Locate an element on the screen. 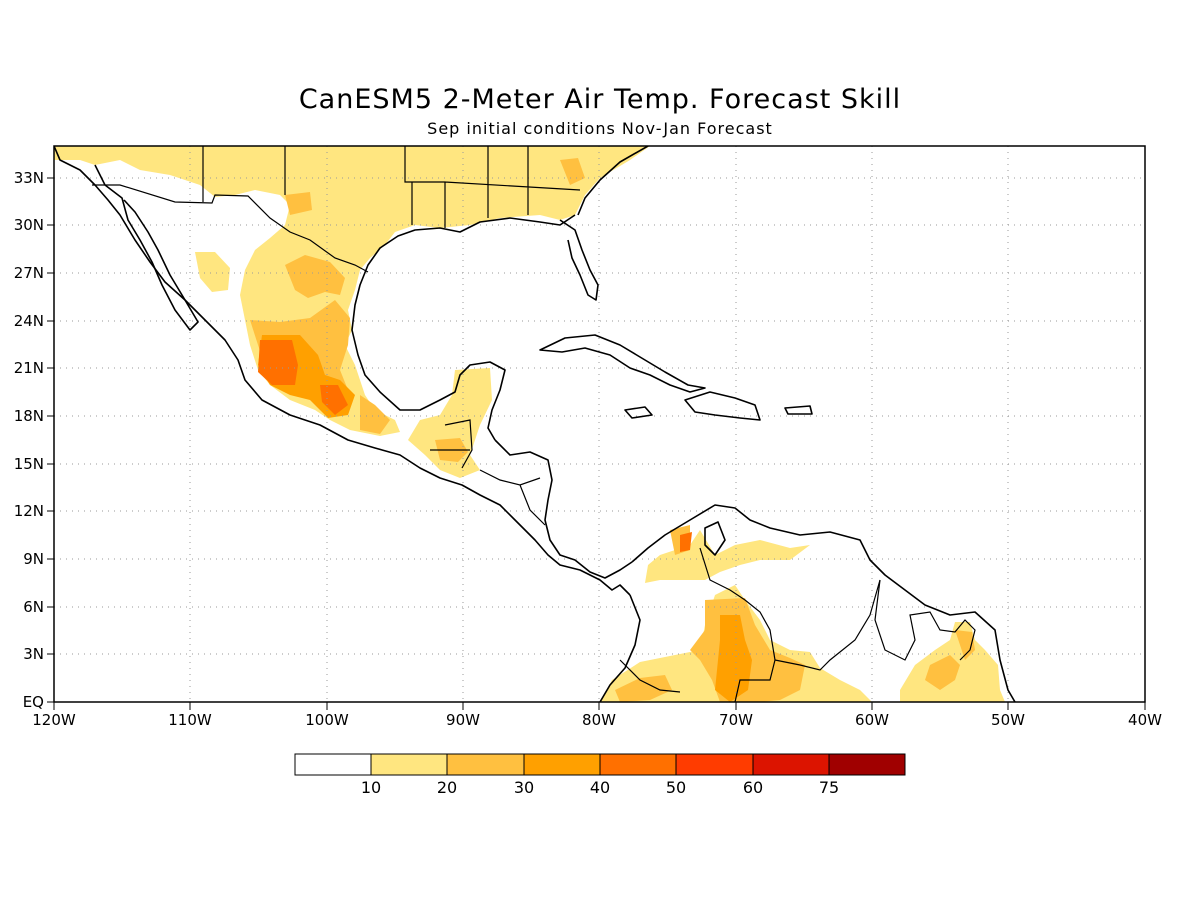  colorbar-label: 50 is located at coordinates (676, 787).